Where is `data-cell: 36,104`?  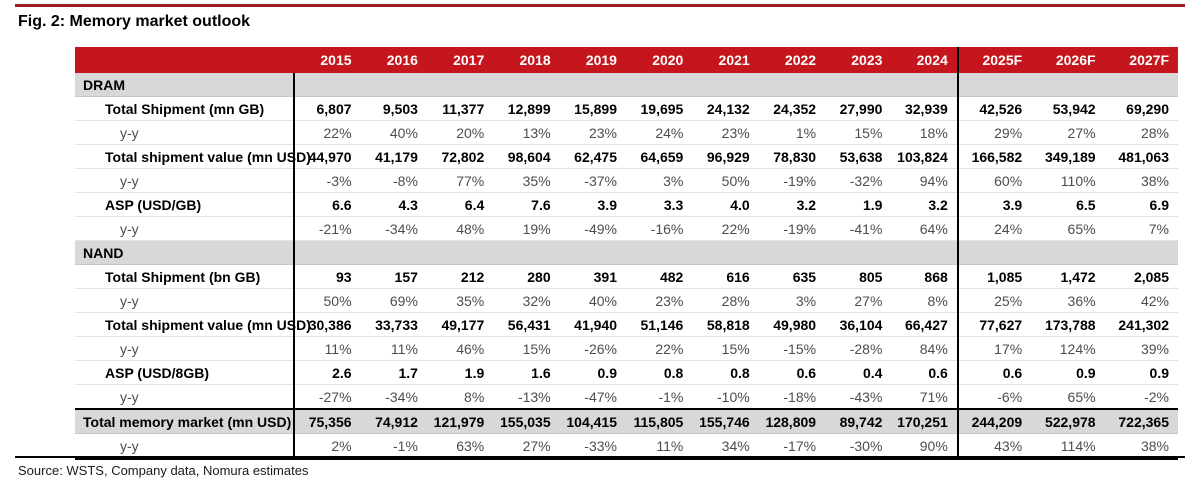
data-cell: 36,104 is located at coordinates (858, 324).